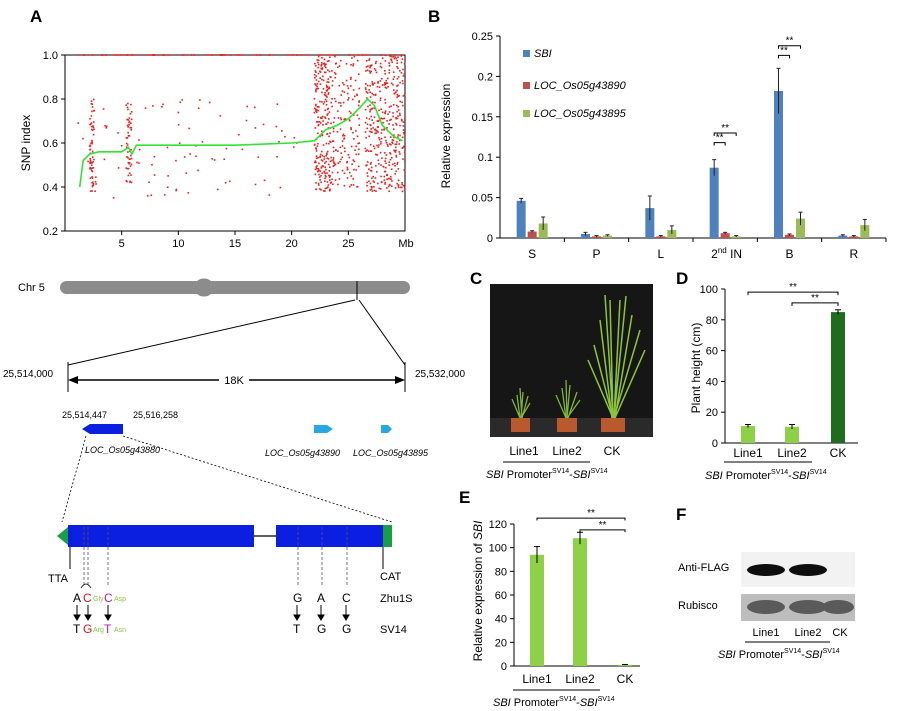  Describe the element at coordinates (211, 613) in the screenshot. I see `mutation-arrows` at that location.